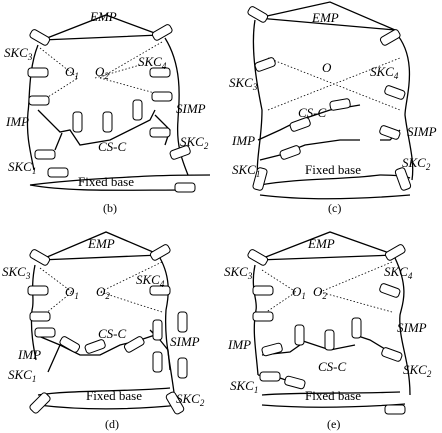 This screenshot has height=433, width=442. Describe the element at coordinates (239, 344) in the screenshot. I see `panel-e-label-left-mid: IMP` at that location.